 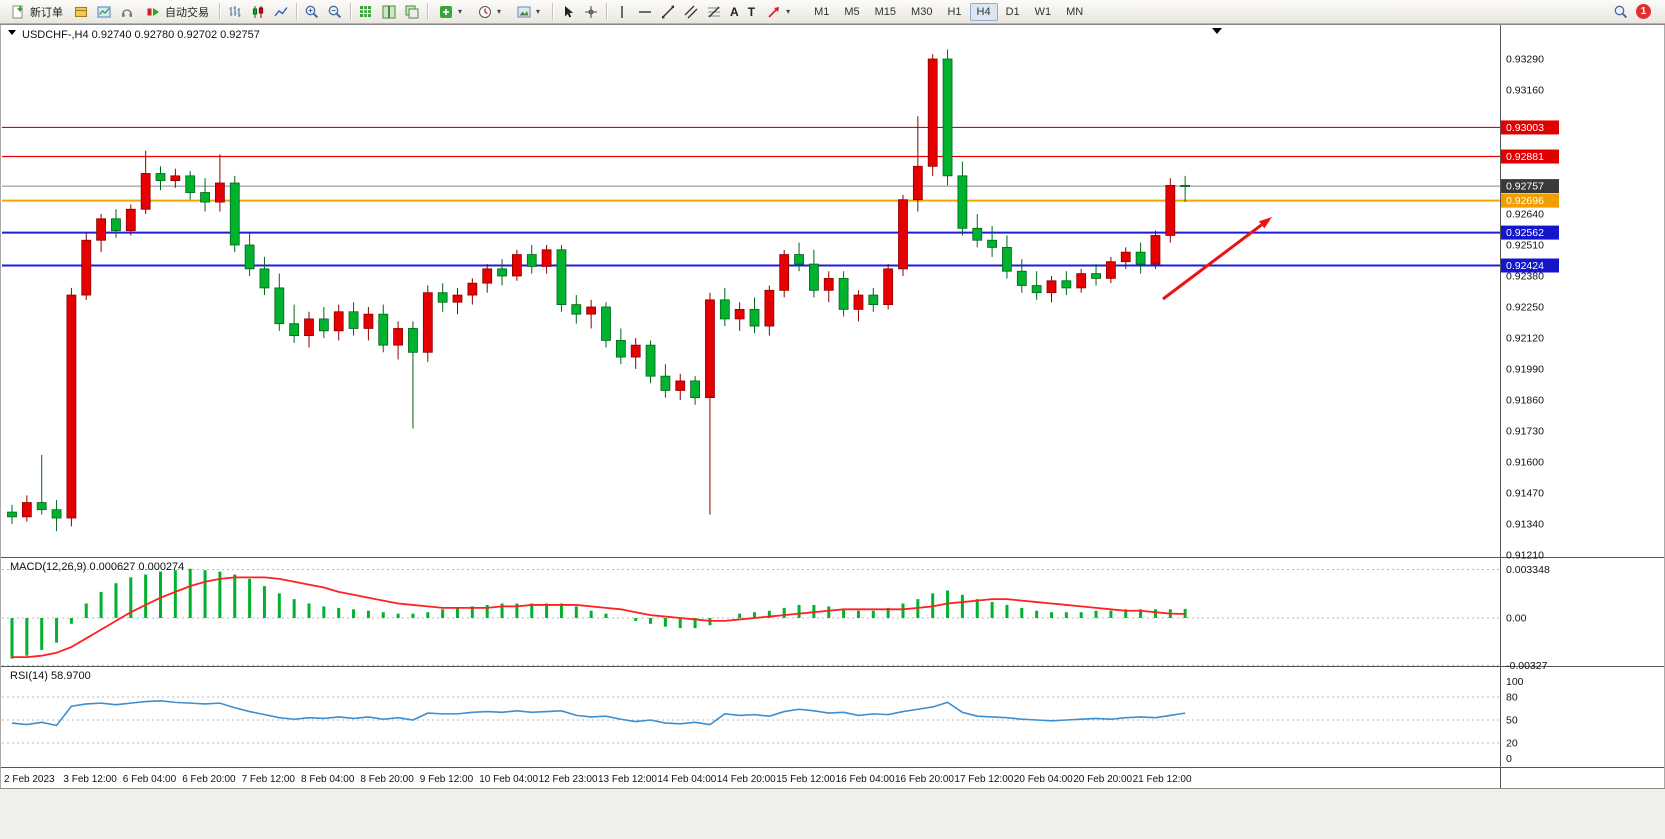 What do you see at coordinates (1217, 31) in the screenshot?
I see `chart-shift-marker-icon` at bounding box center [1217, 31].